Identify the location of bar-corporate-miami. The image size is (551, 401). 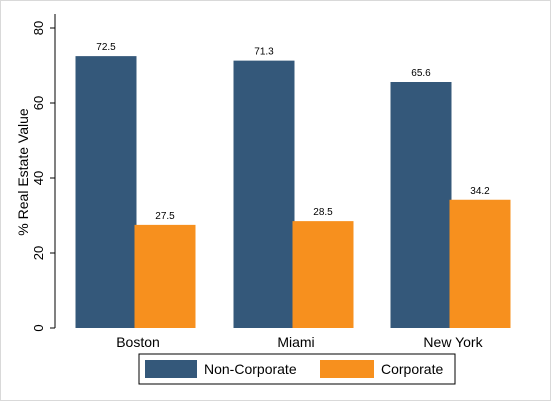
(323, 274).